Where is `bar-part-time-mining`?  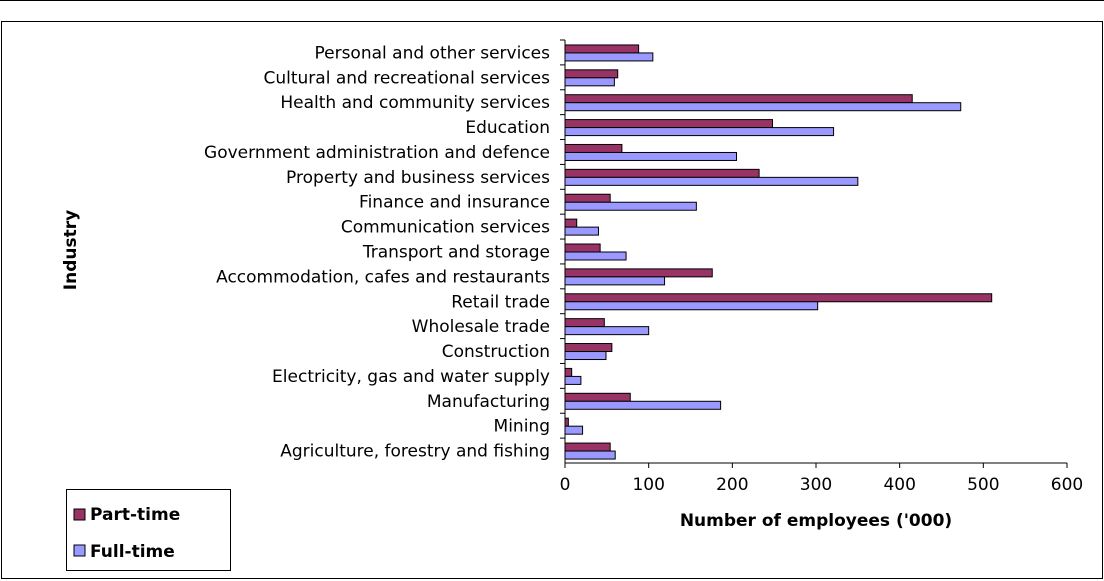
bar-part-time-mining is located at coordinates (566, 422).